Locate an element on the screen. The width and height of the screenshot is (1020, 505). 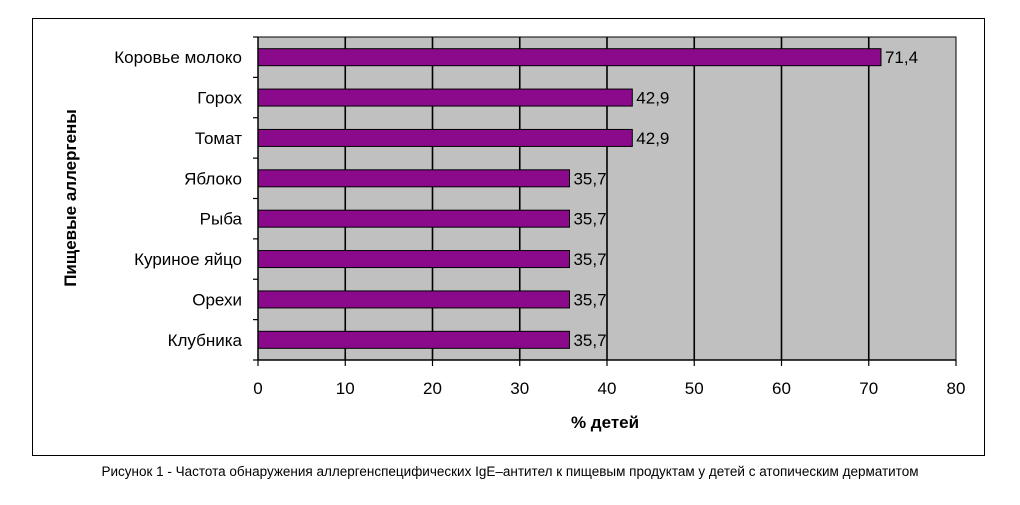
category-label: Коровье молоко is located at coordinates (178, 57).